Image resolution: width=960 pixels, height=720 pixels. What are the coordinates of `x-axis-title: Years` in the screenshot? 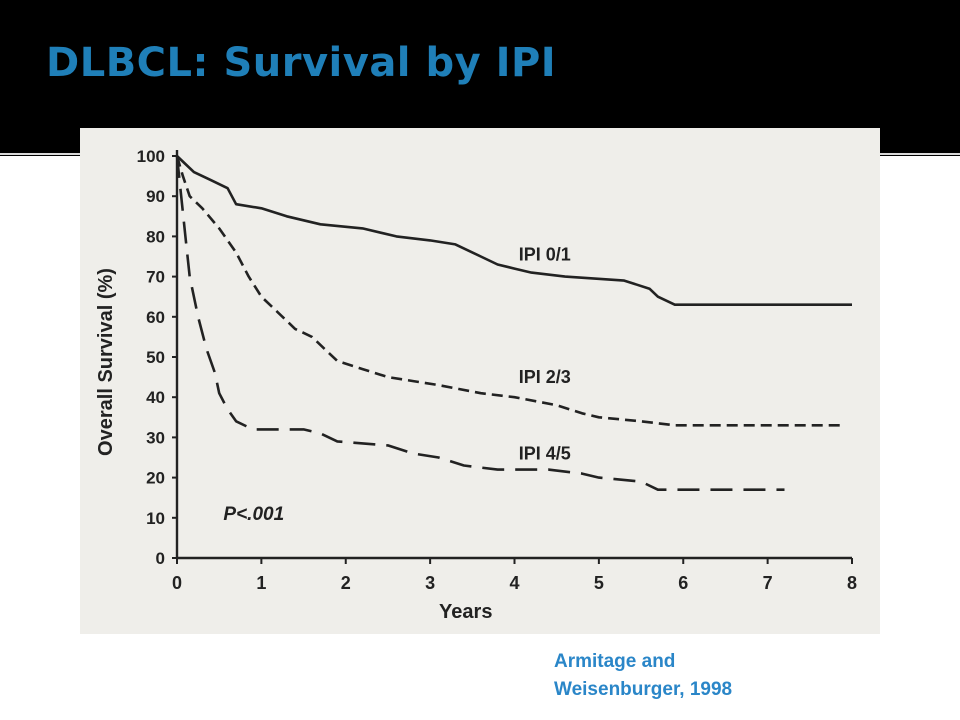 It's located at (465, 612).